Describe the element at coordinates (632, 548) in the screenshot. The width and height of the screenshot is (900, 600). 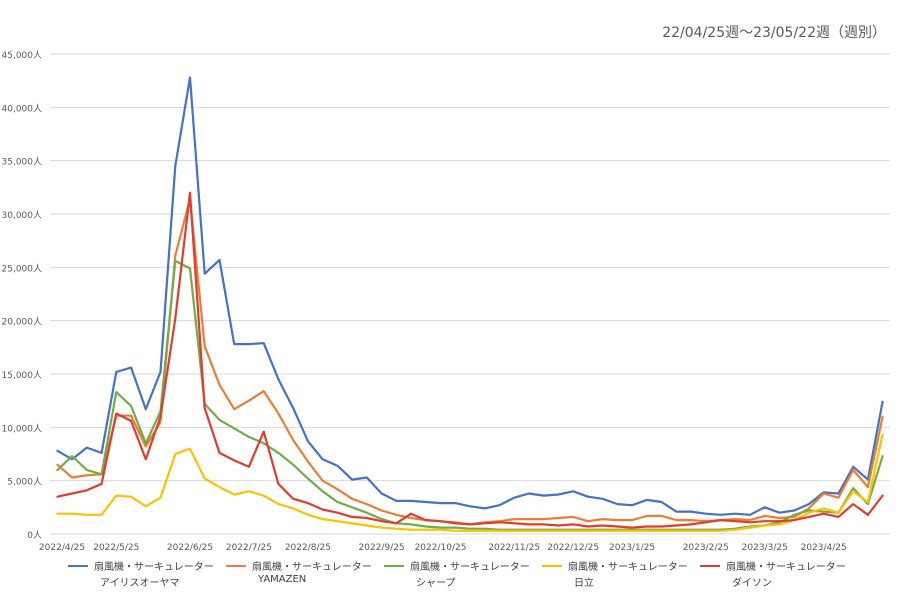
I see `x-tick-label: 2023/1/25` at that location.